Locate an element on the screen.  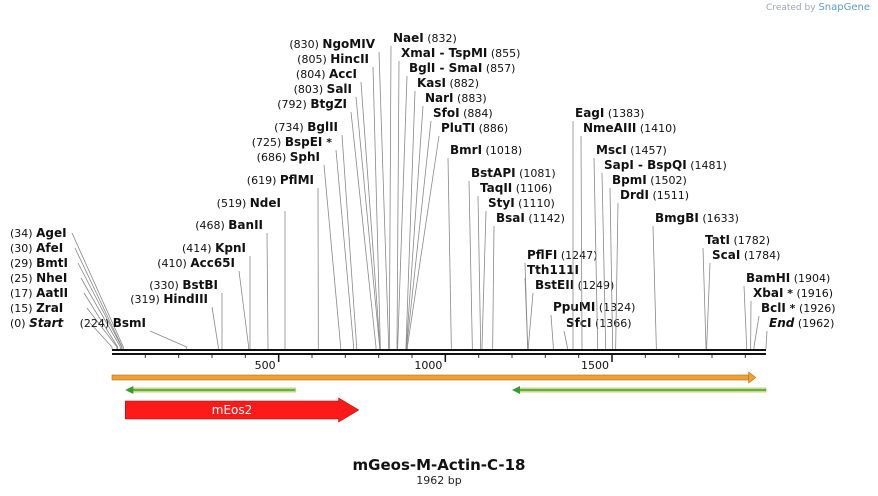
site-name: ScaI is located at coordinates (726, 255).